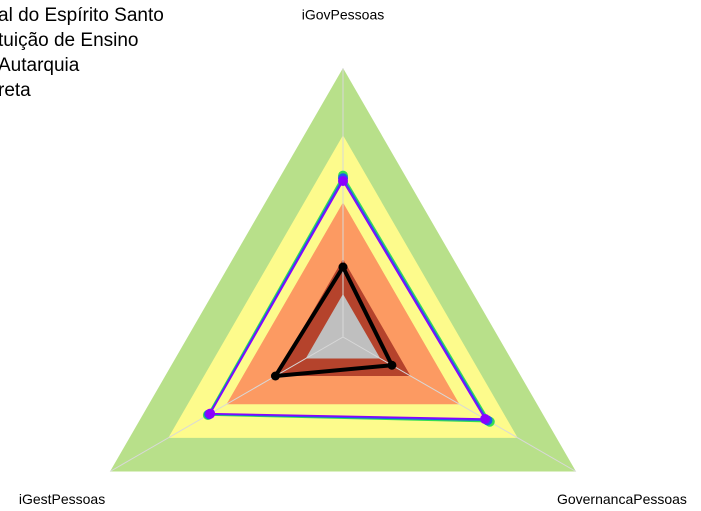  Describe the element at coordinates (15, 90) in the screenshot. I see `legend-label: reta` at that location.